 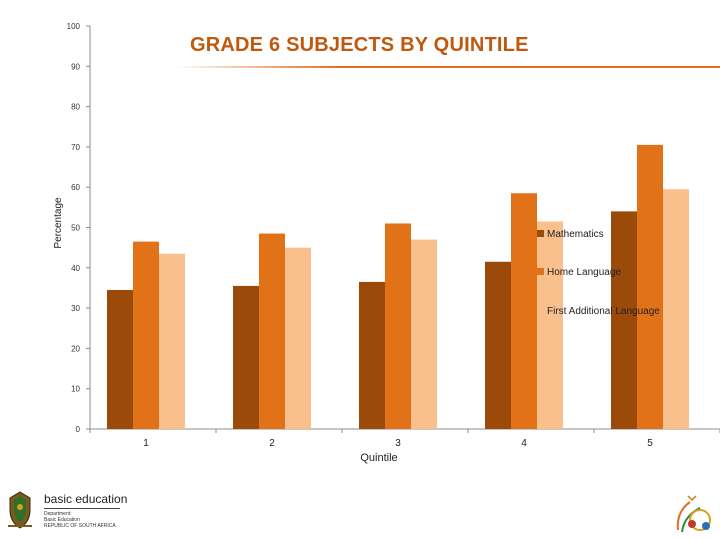 What do you see at coordinates (75, 268) in the screenshot?
I see `y-tick-label: 40` at bounding box center [75, 268].